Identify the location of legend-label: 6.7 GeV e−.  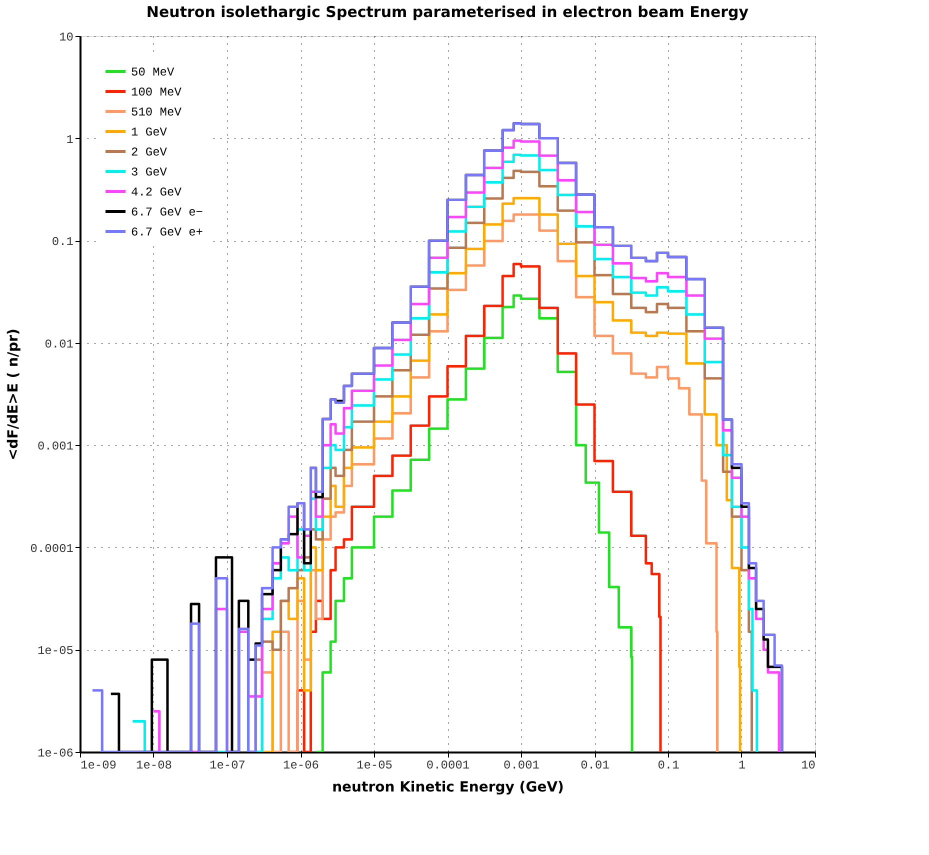
(167, 213).